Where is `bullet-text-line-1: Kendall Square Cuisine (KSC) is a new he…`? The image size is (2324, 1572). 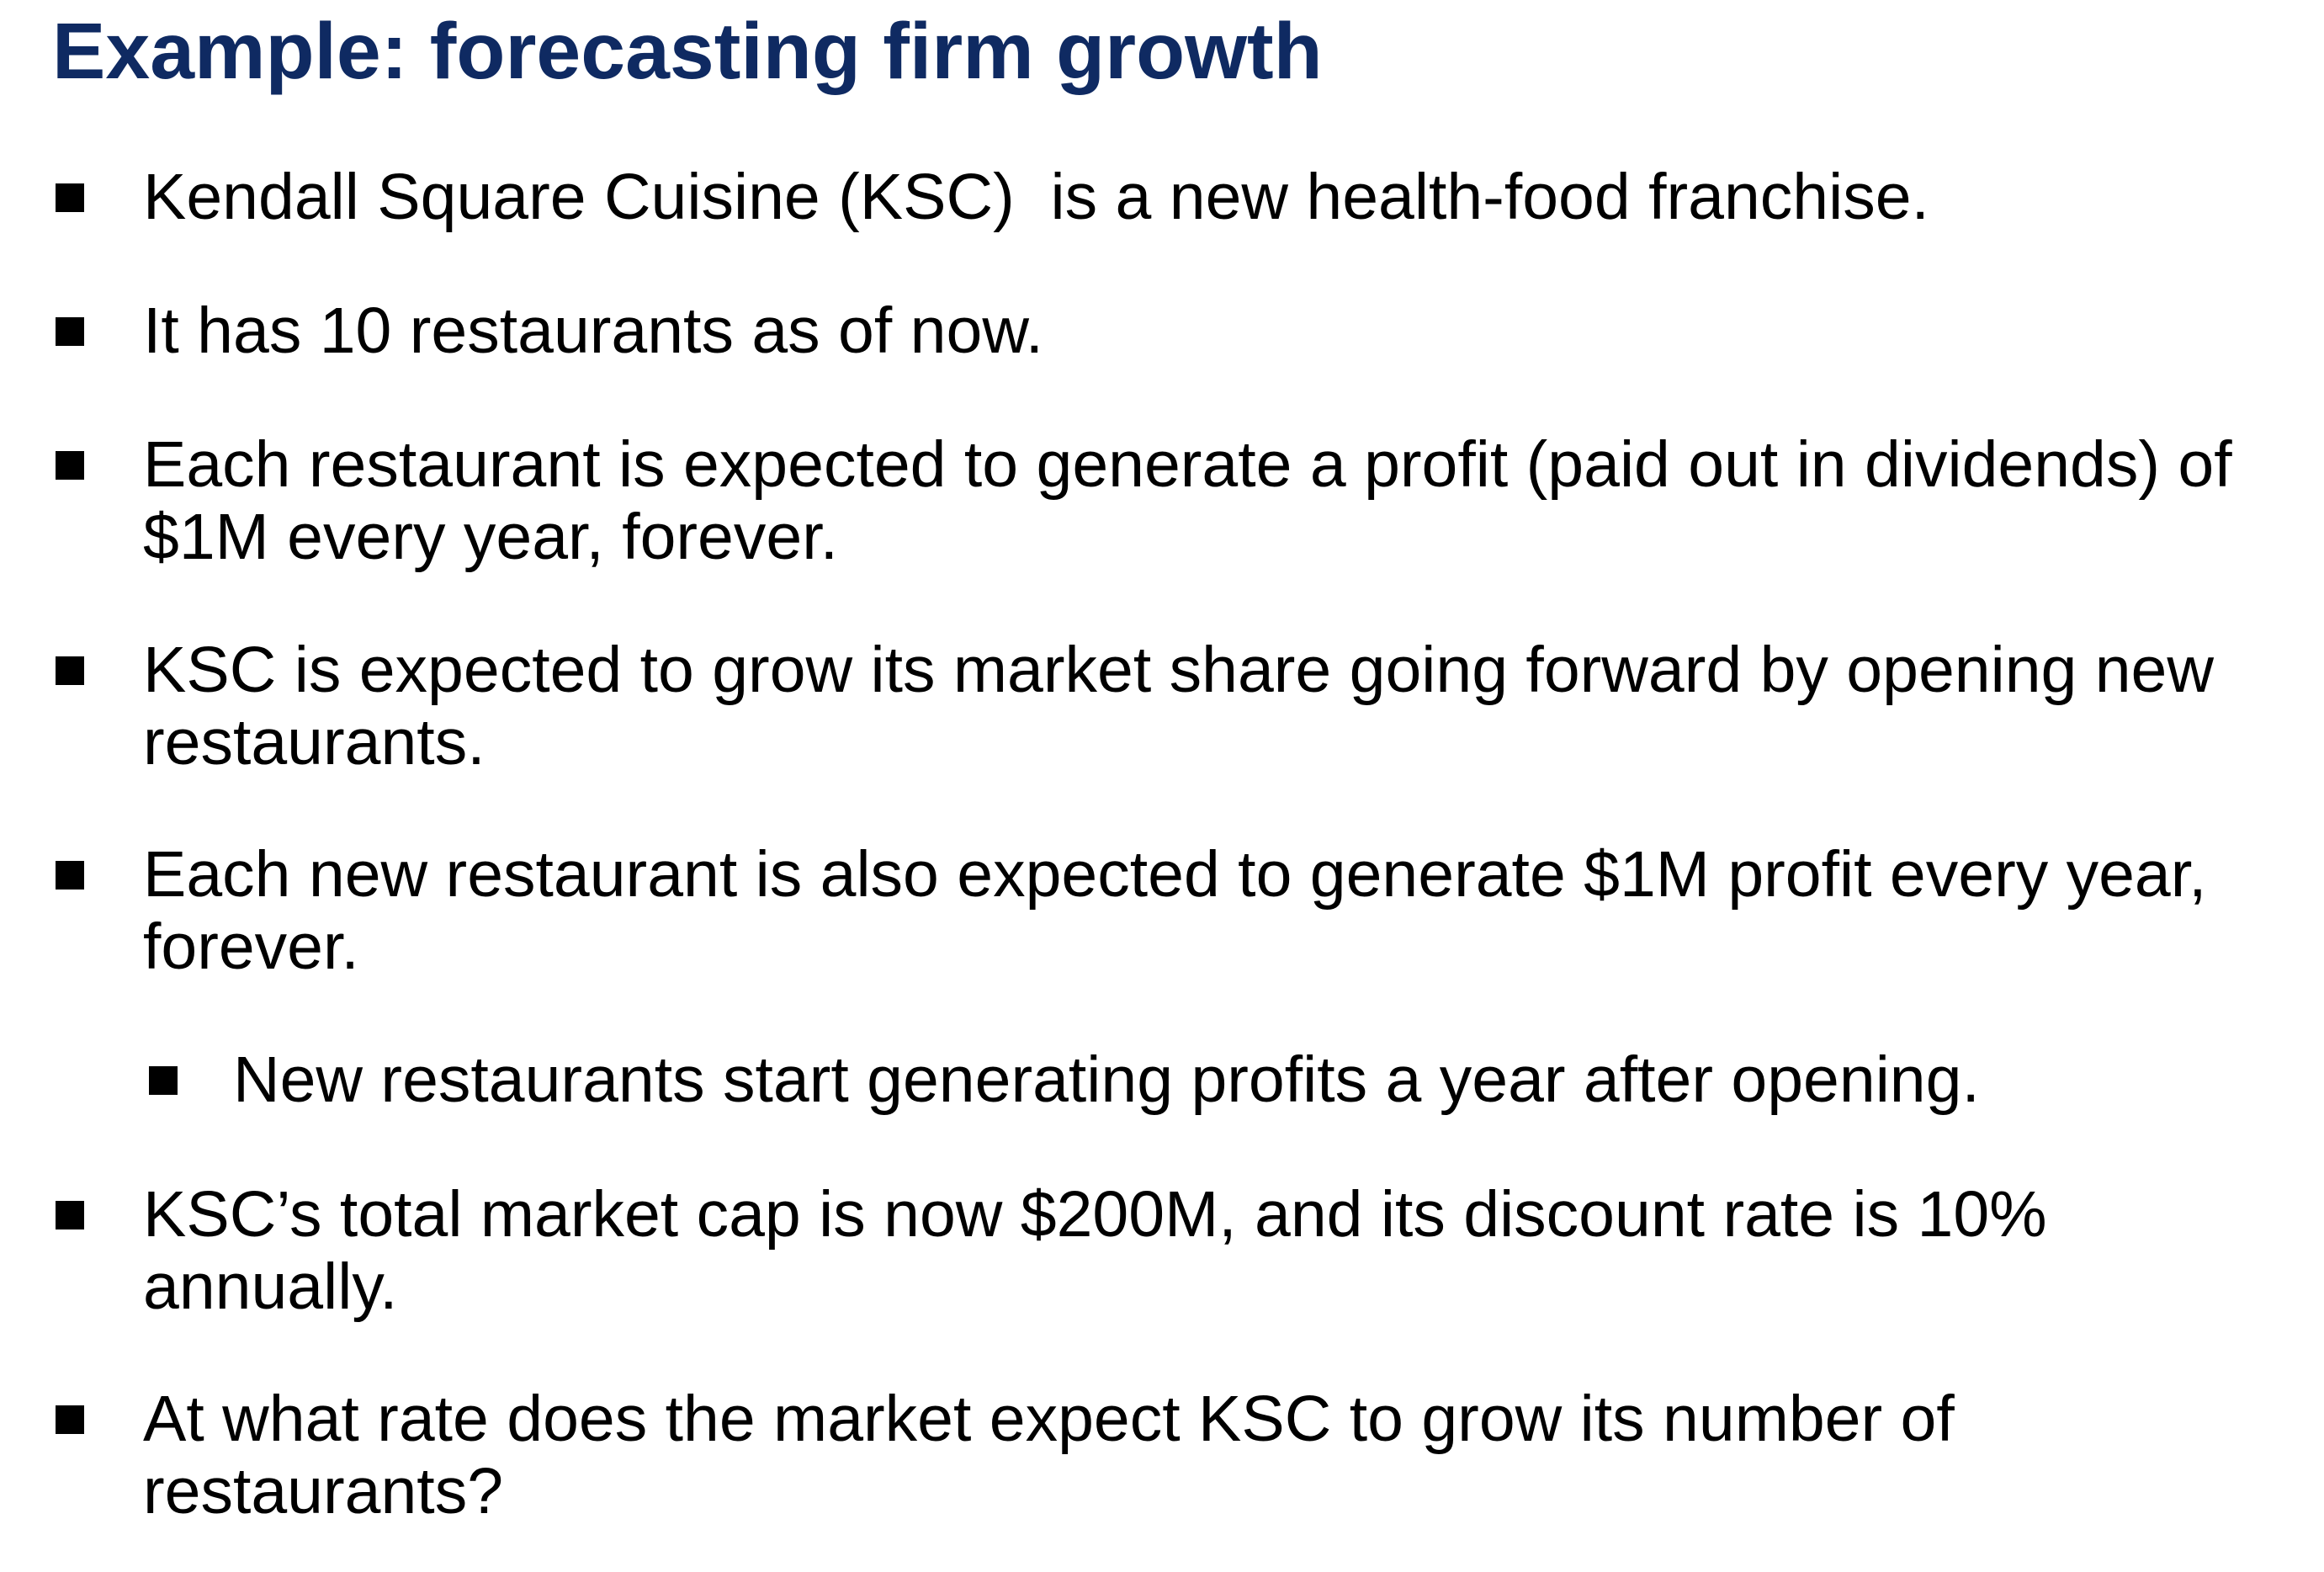
bullet-text-line-1: Kendall Square Cuisine (KSC) is a new he… is located at coordinates (1036, 197).